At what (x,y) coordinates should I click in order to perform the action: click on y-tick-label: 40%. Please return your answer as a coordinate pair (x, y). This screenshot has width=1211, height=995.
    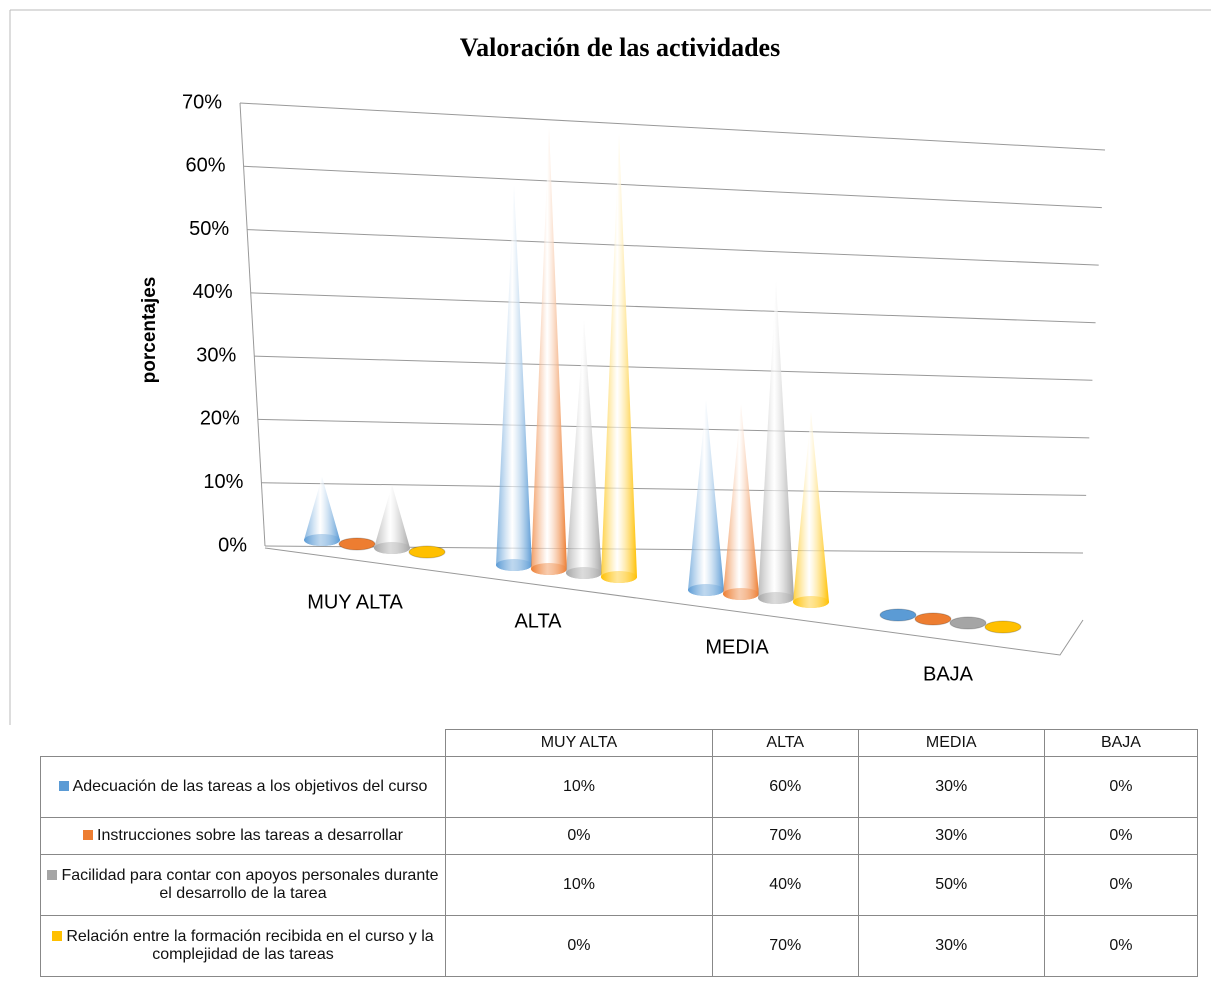
    Looking at the image, I should click on (213, 292).